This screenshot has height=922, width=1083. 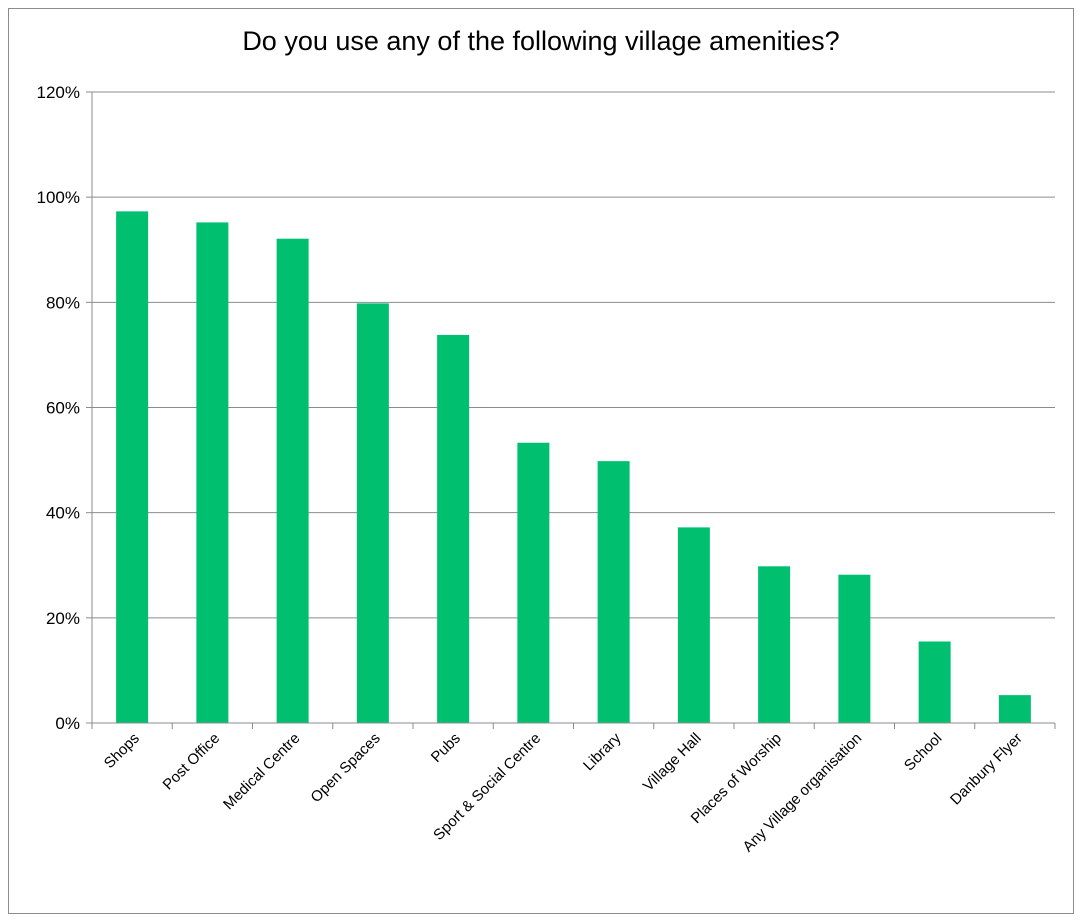 I want to click on y-tick-label: 40%, so click(x=63, y=513).